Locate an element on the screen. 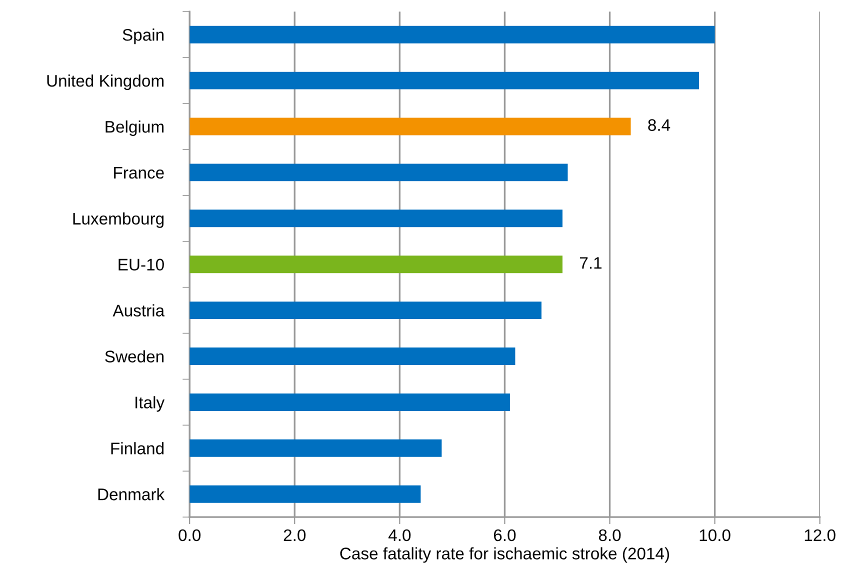 The height and width of the screenshot is (581, 854). y-tick-label: Italy is located at coordinates (150, 404).